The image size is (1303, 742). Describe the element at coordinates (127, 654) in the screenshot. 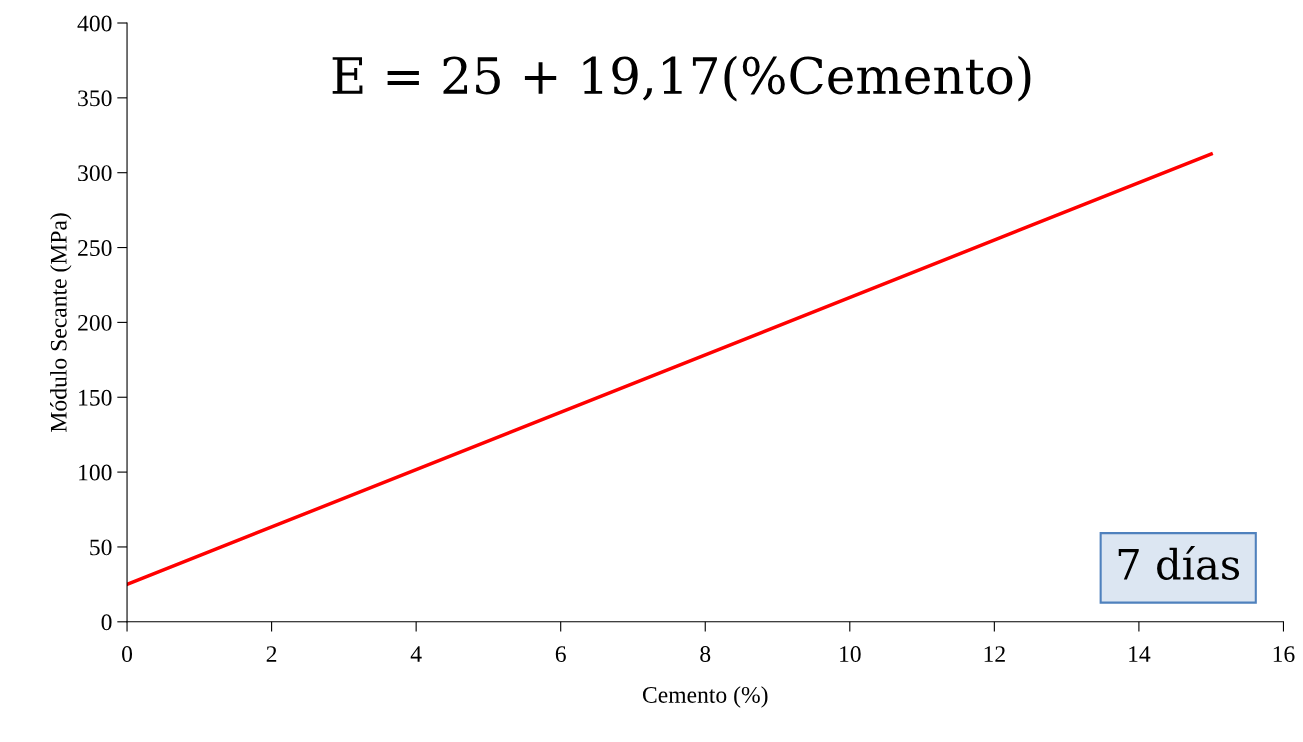

I see `x-tick-label: 0` at that location.